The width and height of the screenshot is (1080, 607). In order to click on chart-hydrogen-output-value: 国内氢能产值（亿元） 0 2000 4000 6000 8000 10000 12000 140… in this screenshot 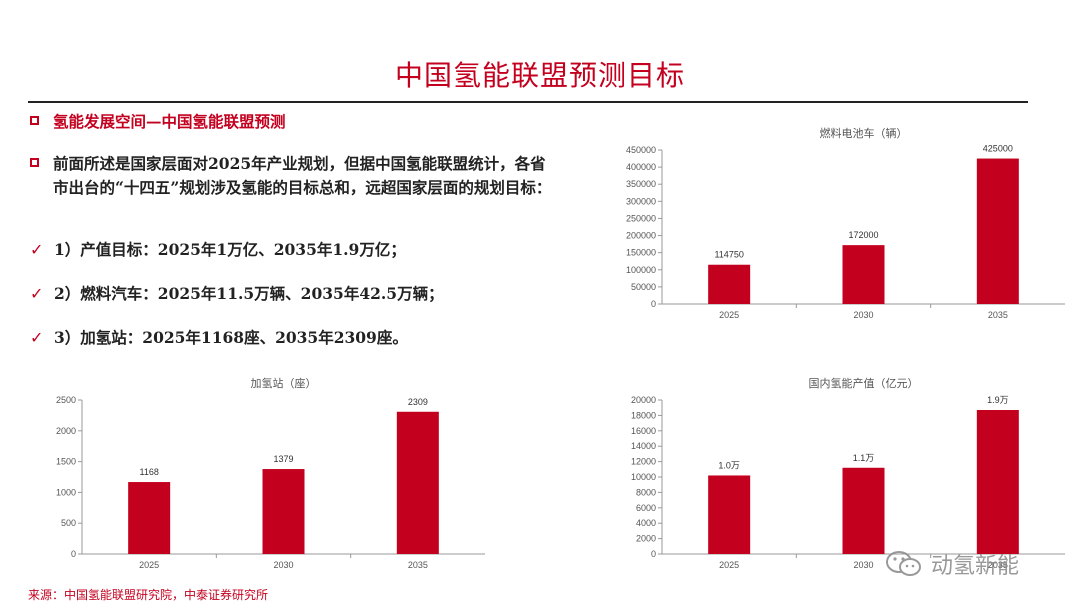, I will do `click(835, 474)`.